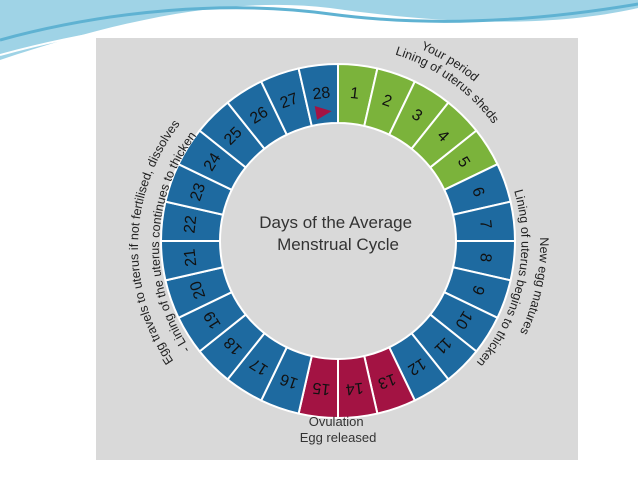  I want to click on day-label-24: 24, so click(213, 162).